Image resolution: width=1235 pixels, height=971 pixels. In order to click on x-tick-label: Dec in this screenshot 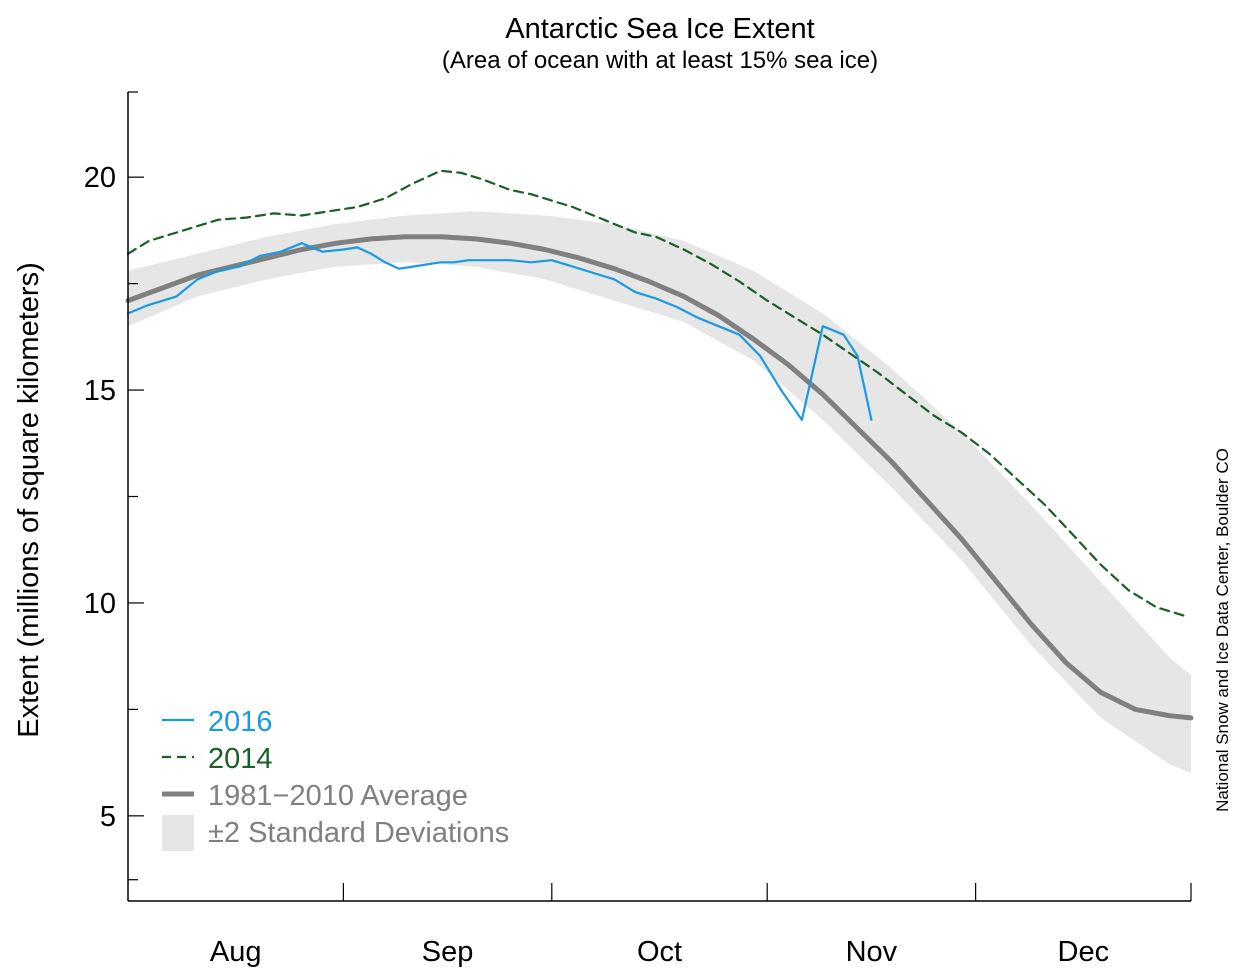, I will do `click(1084, 952)`.